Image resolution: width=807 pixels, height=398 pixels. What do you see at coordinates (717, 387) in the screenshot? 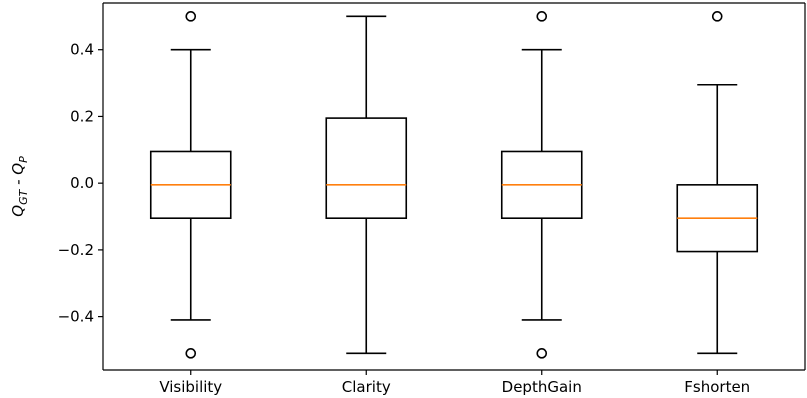
I see `x-tick-label-fshorten: Fshorten` at bounding box center [717, 387].